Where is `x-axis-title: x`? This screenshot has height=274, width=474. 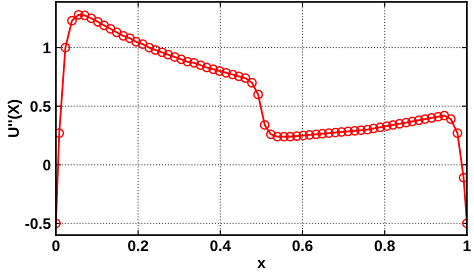 x-axis-title: x is located at coordinates (261, 264).